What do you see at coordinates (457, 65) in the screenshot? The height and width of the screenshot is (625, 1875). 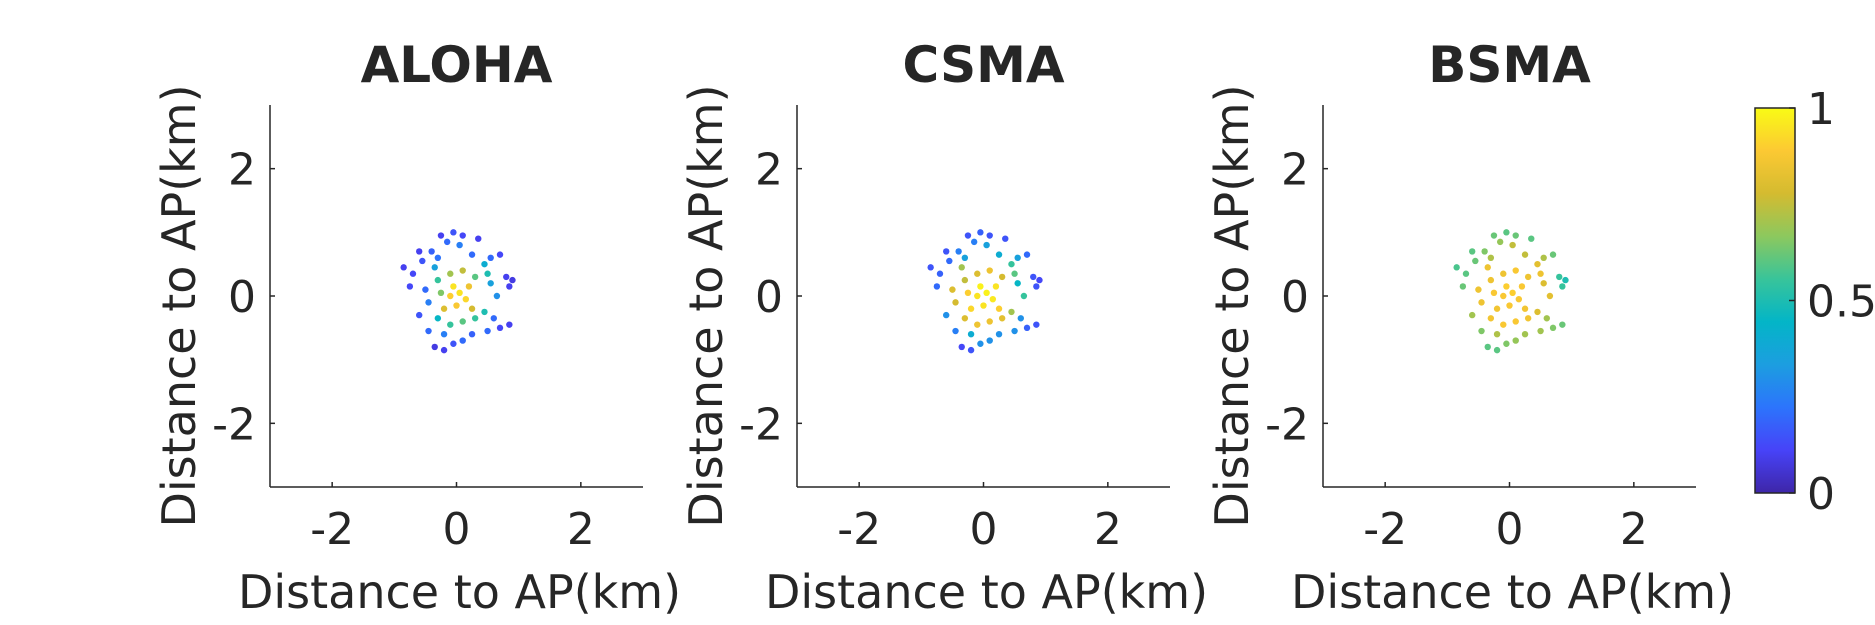 I see `chart-title: ALOHA` at bounding box center [457, 65].